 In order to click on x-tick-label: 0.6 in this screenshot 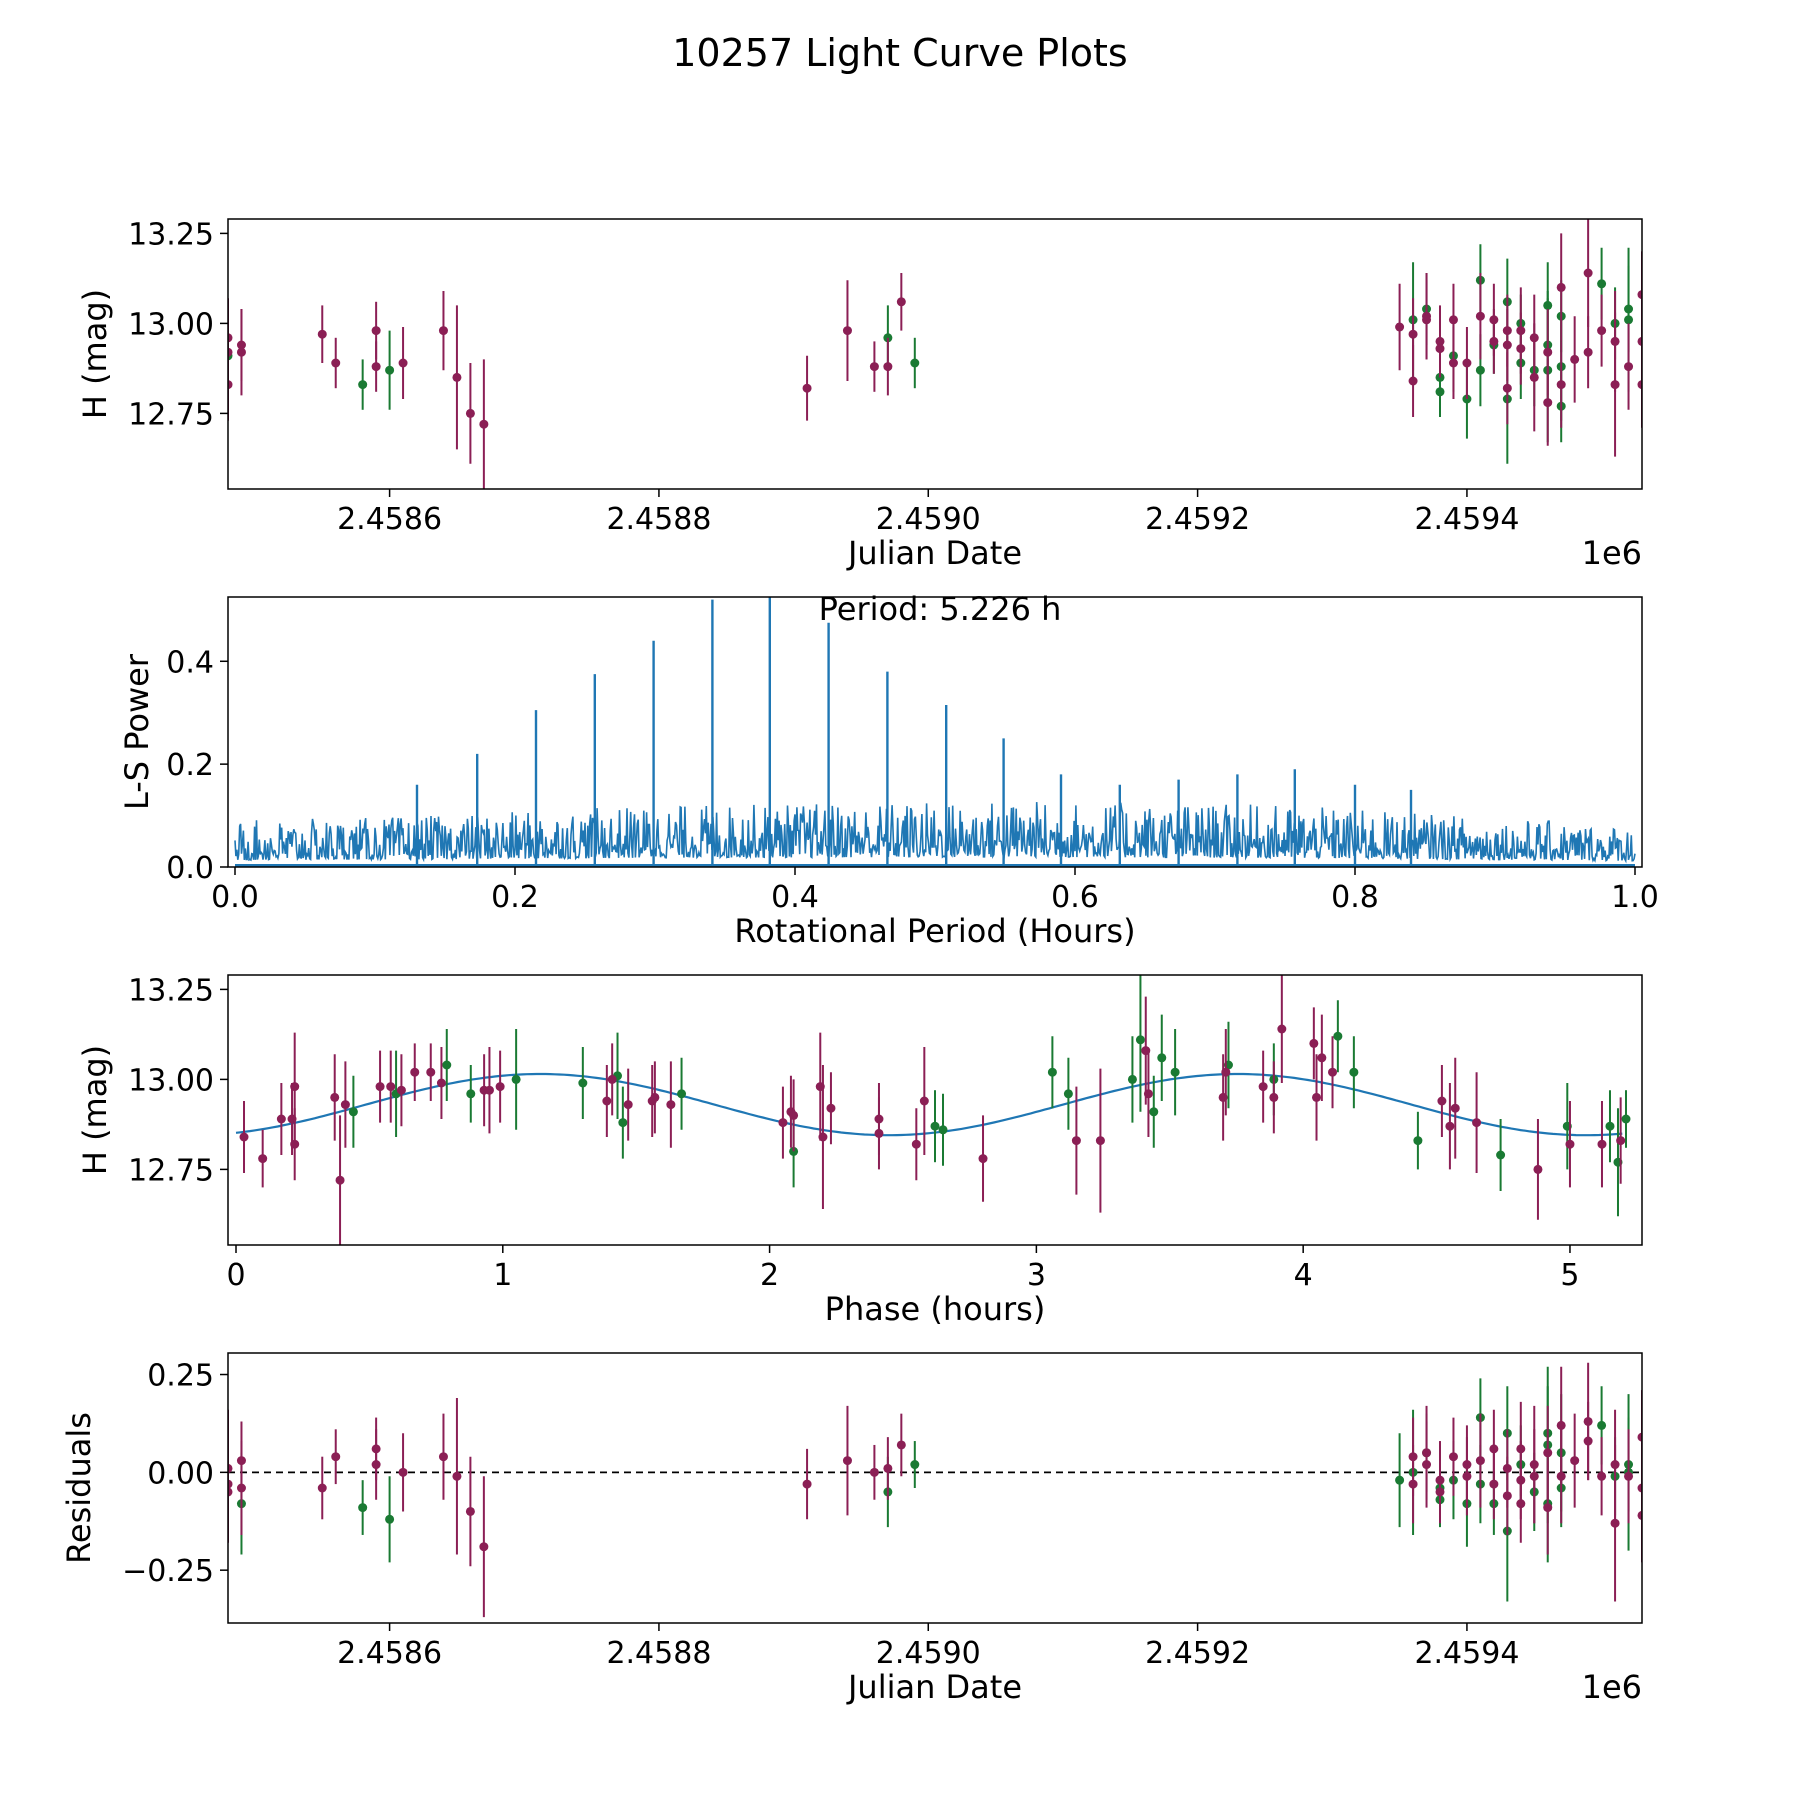, I will do `click(1075, 897)`.